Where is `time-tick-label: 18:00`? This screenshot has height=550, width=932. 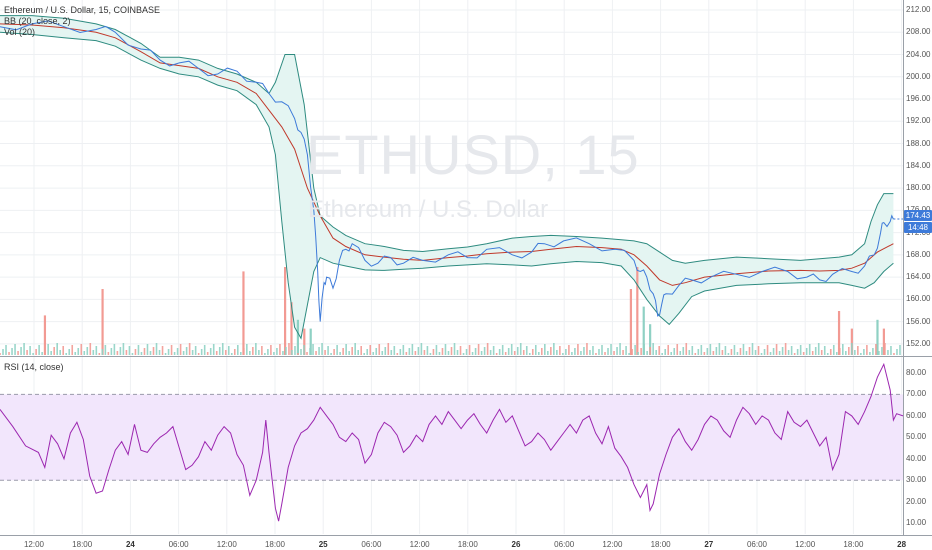
time-tick-label: 18:00 is located at coordinates (467, 544).